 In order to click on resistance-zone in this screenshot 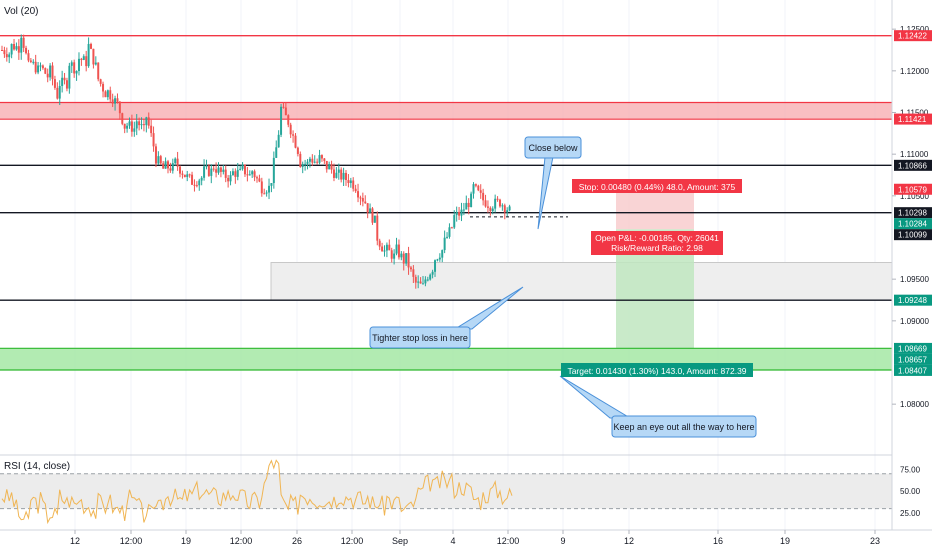, I will do `click(446, 111)`.